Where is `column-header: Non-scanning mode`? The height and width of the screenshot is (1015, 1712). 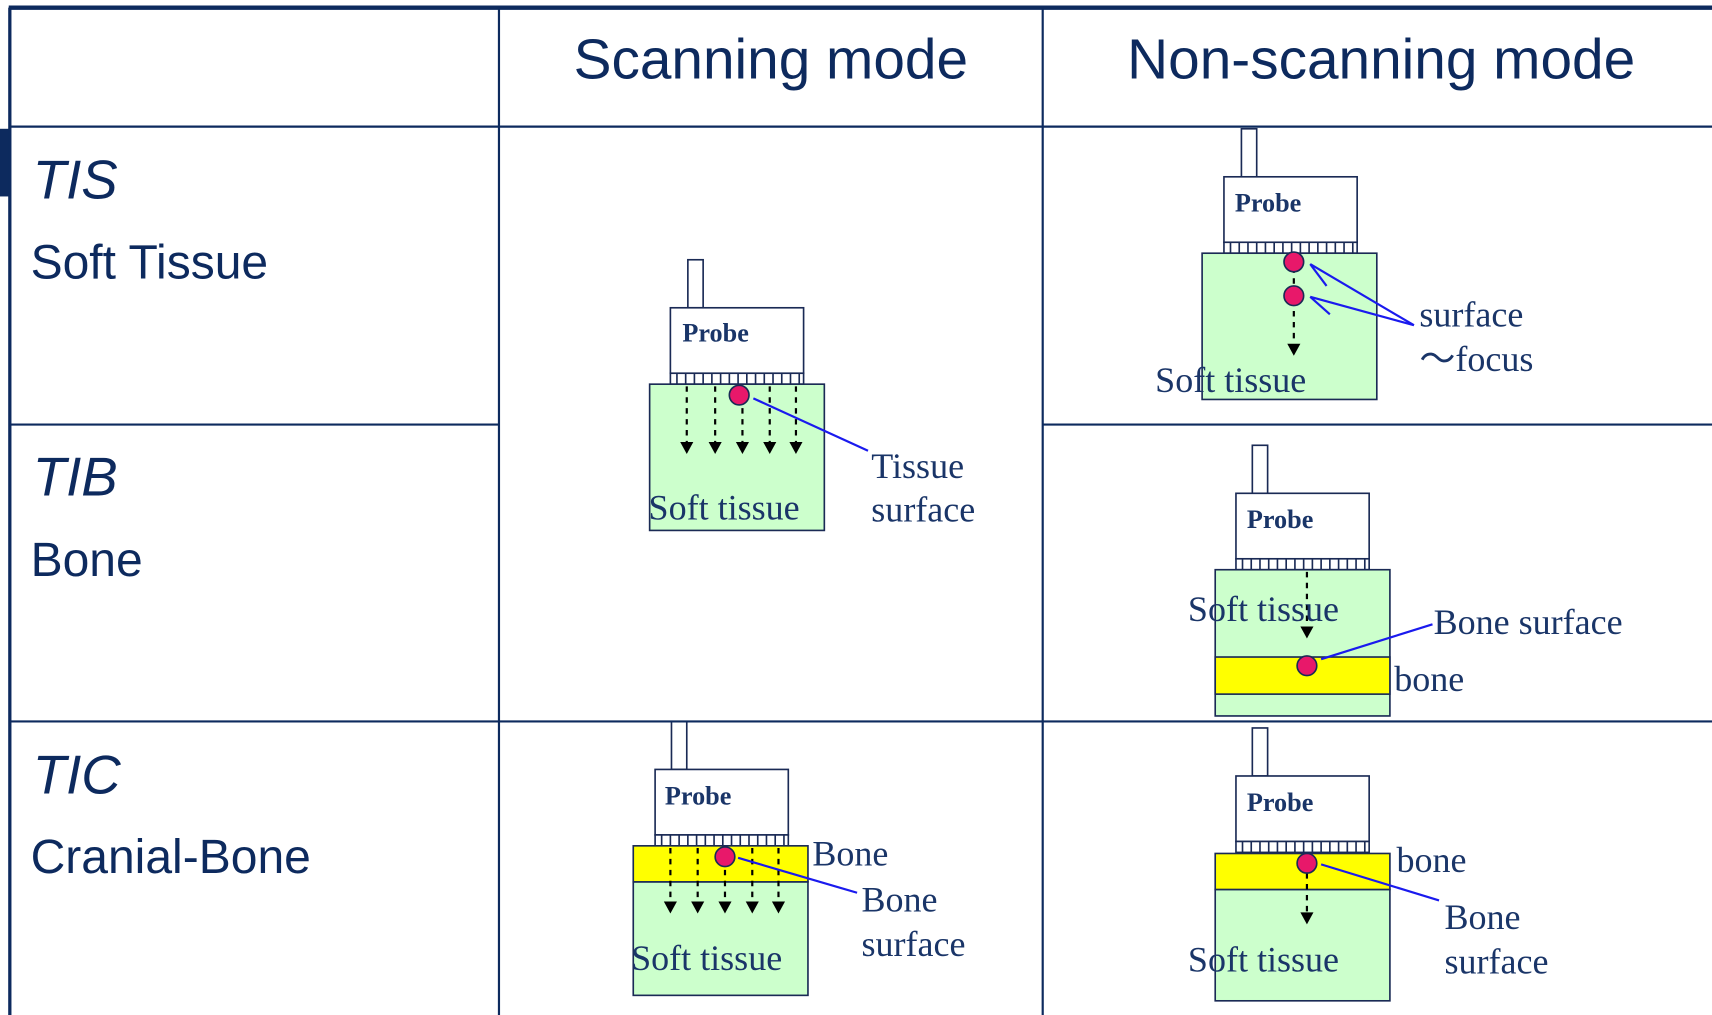 column-header: Non-scanning mode is located at coordinates (1381, 60).